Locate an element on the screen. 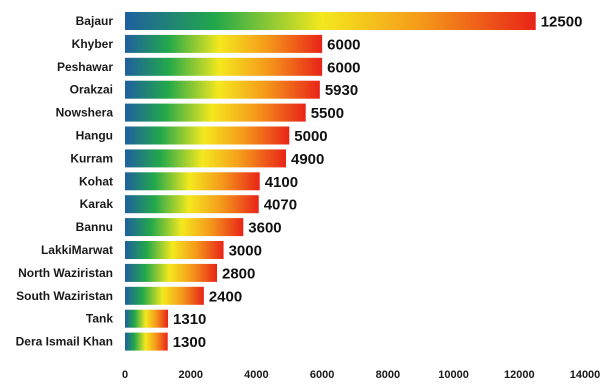  x-tick-label: 8000 is located at coordinates (388, 375).